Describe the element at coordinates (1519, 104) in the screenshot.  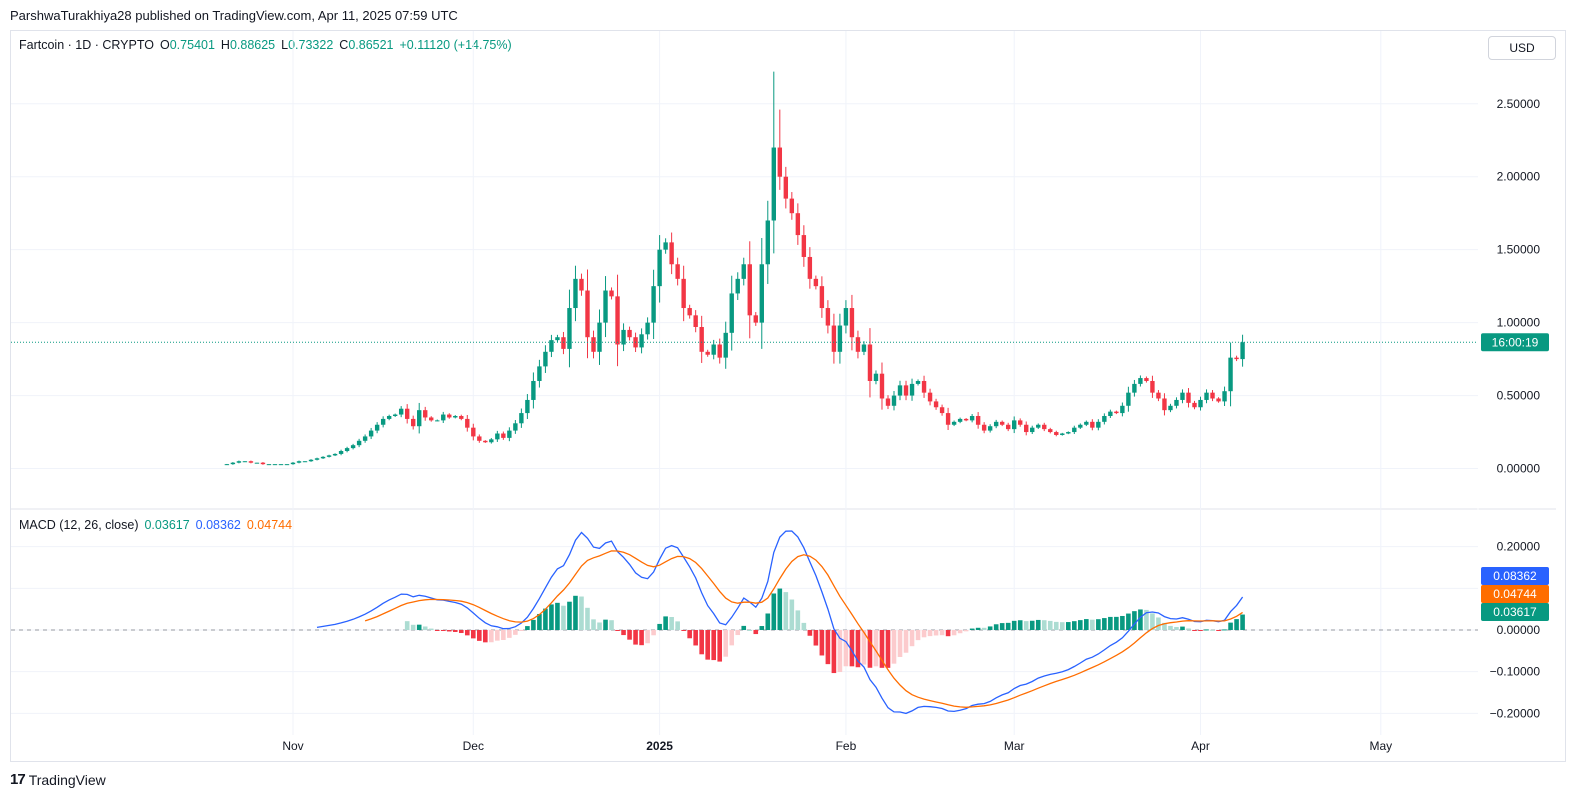
I see `price-tick-label: 2.50000` at that location.